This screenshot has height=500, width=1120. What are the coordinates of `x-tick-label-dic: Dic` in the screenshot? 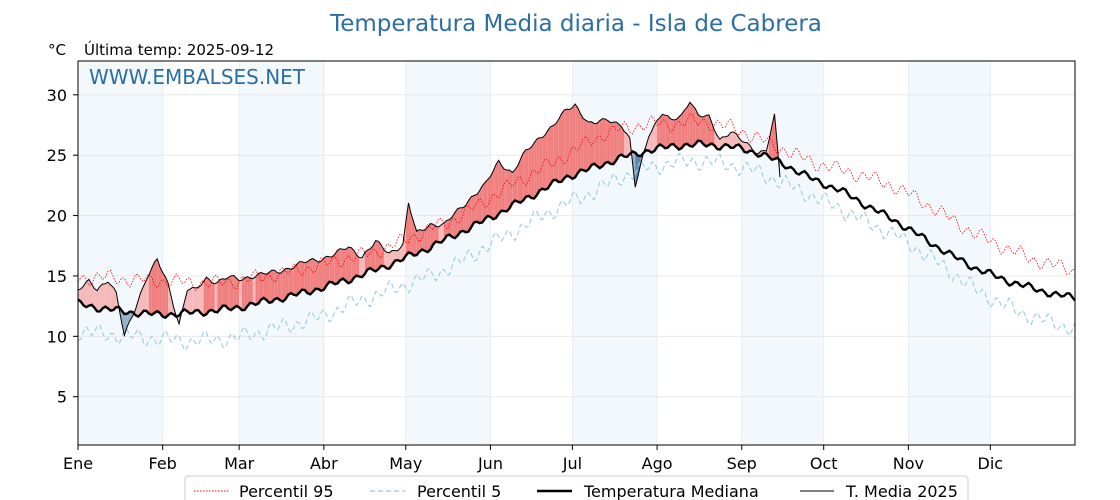 It's located at (991, 463).